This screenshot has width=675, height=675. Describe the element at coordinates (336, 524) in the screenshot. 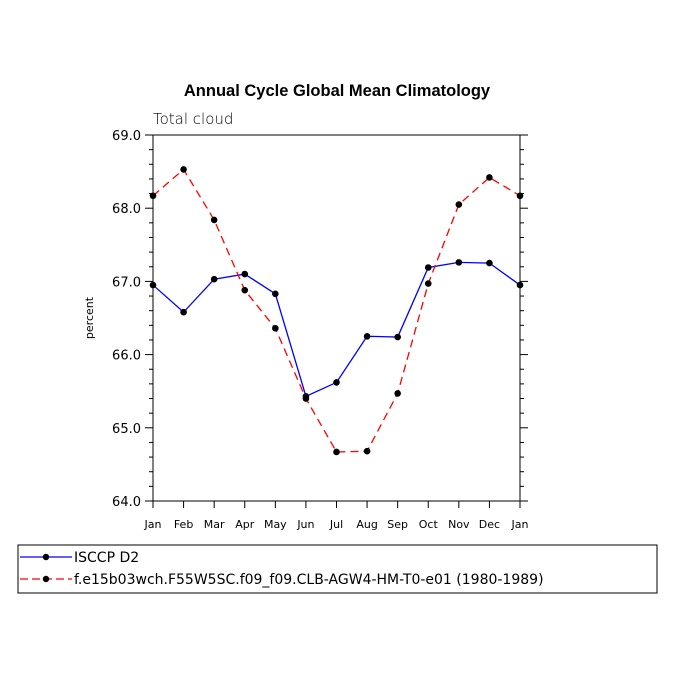

I see `x-tick-label: Jul` at that location.